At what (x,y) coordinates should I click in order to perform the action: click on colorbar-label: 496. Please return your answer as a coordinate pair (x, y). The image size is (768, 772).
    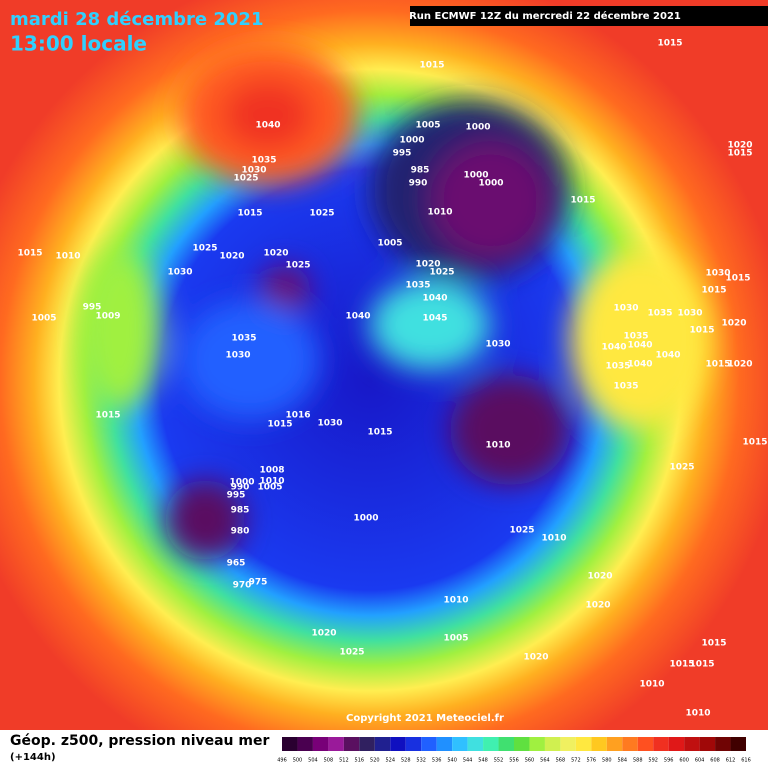
    Looking at the image, I should click on (282, 761).